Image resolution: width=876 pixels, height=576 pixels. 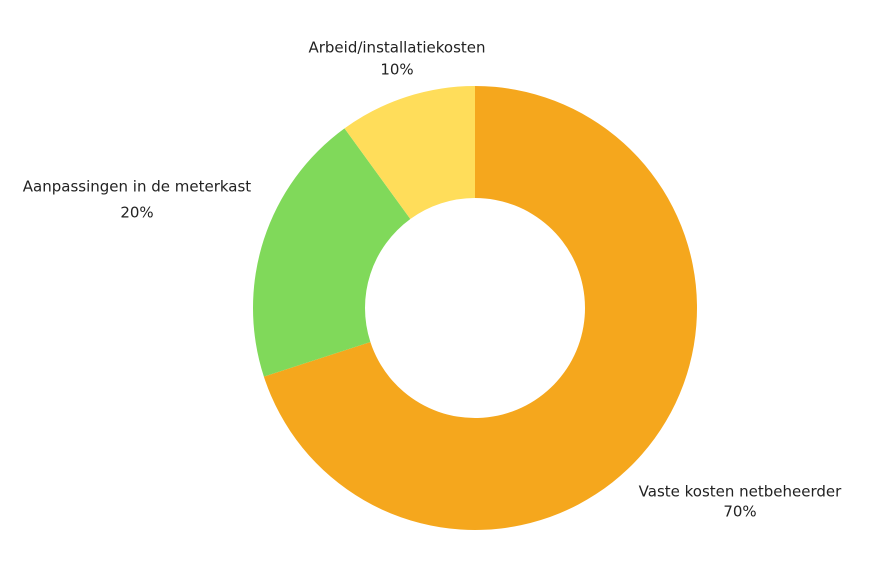 What do you see at coordinates (739, 512) in the screenshot?
I see `slice-value-label: 70%` at bounding box center [739, 512].